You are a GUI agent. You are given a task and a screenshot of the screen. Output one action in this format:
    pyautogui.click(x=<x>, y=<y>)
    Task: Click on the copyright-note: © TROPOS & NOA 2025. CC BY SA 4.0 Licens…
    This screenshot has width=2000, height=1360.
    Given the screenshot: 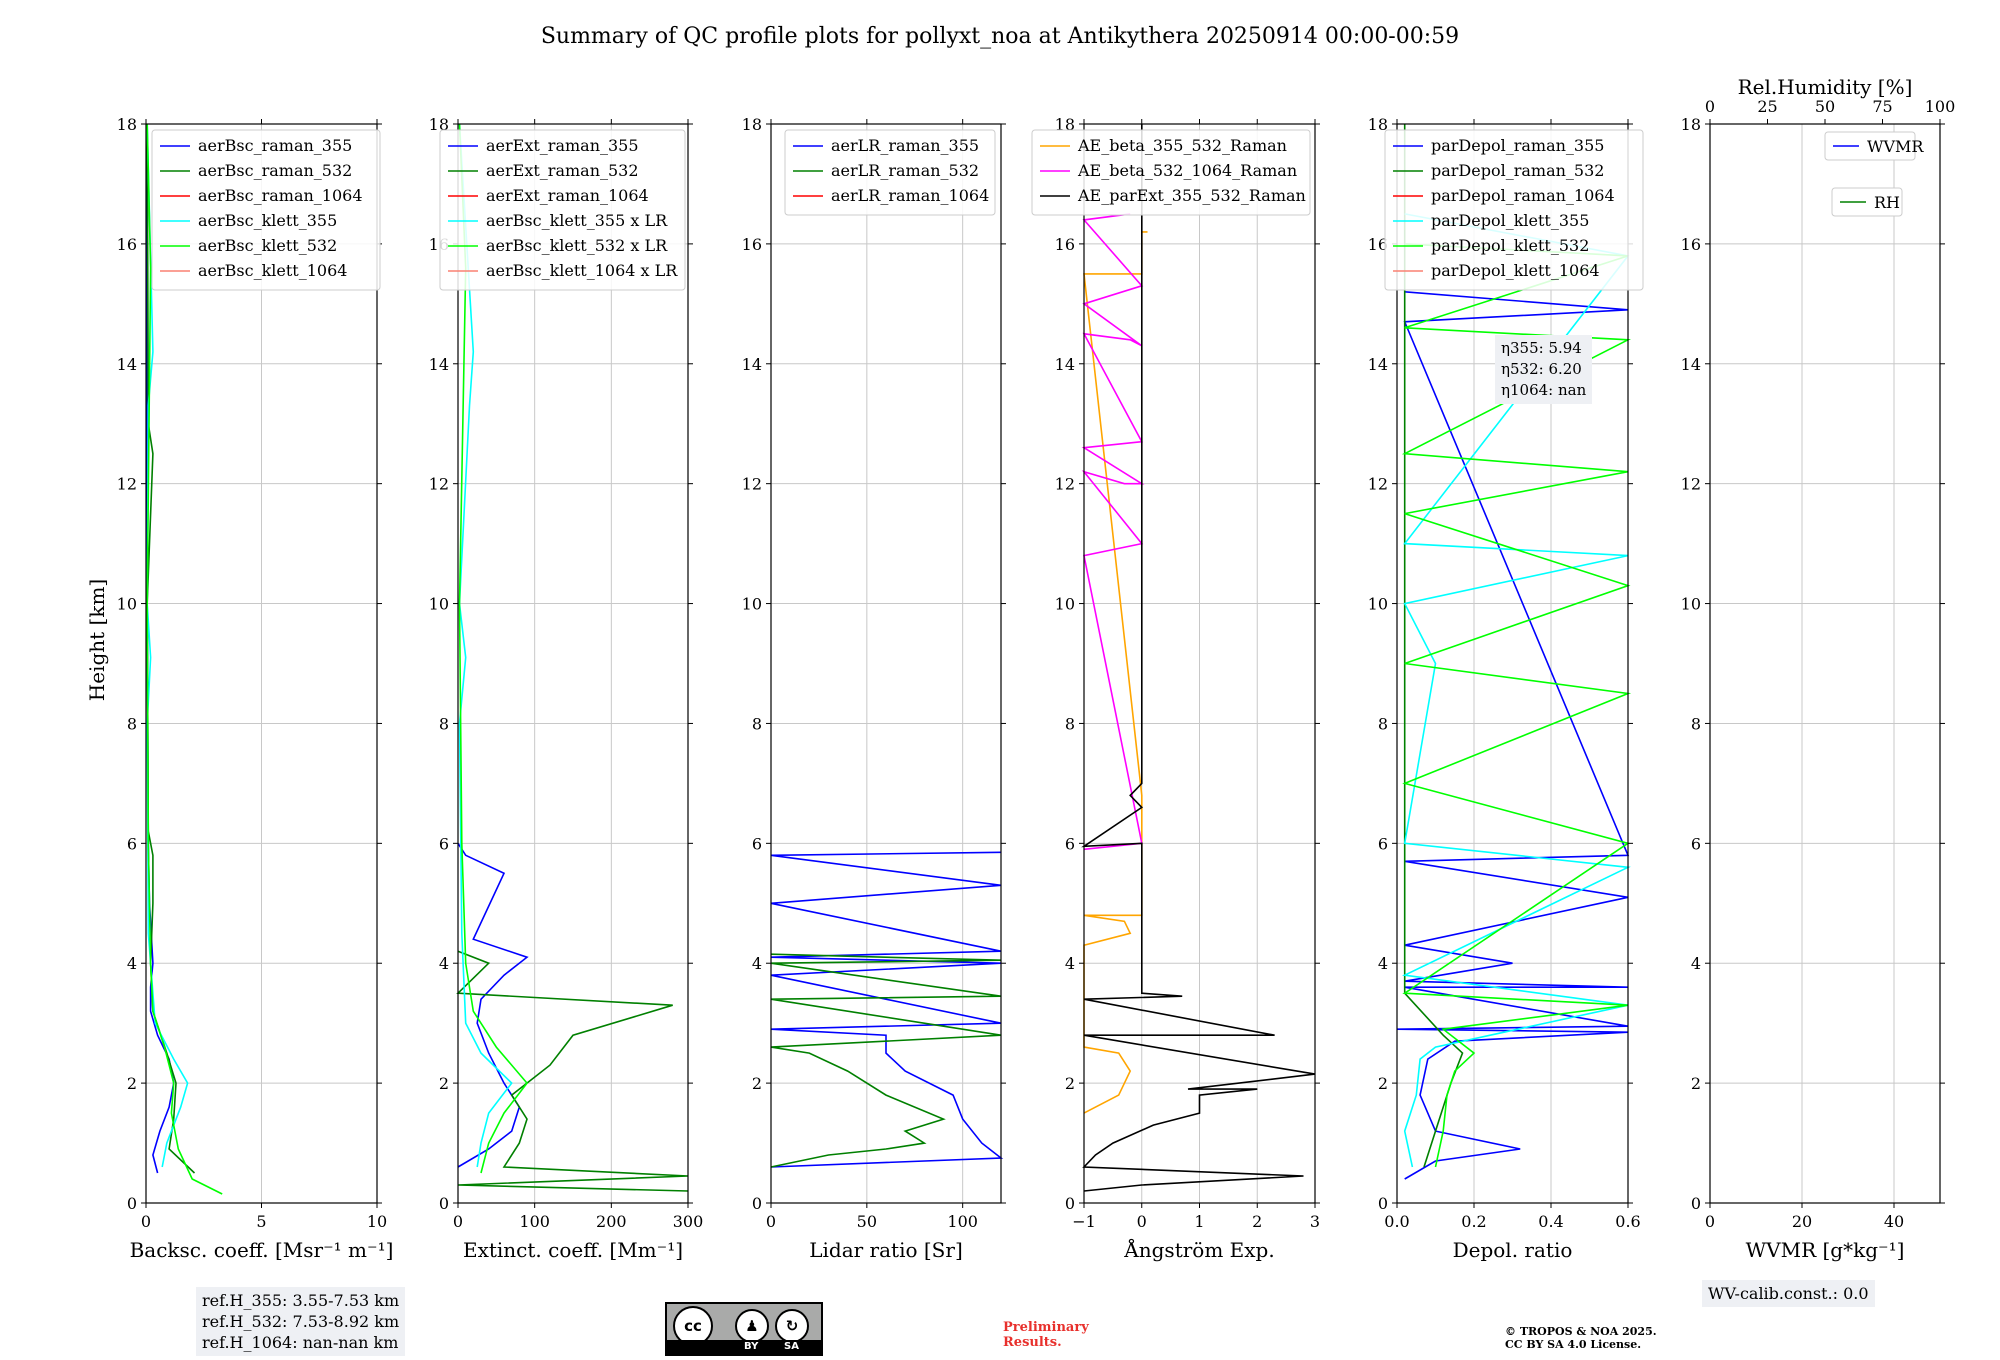 What is the action you would take?
    pyautogui.click(x=1581, y=1338)
    